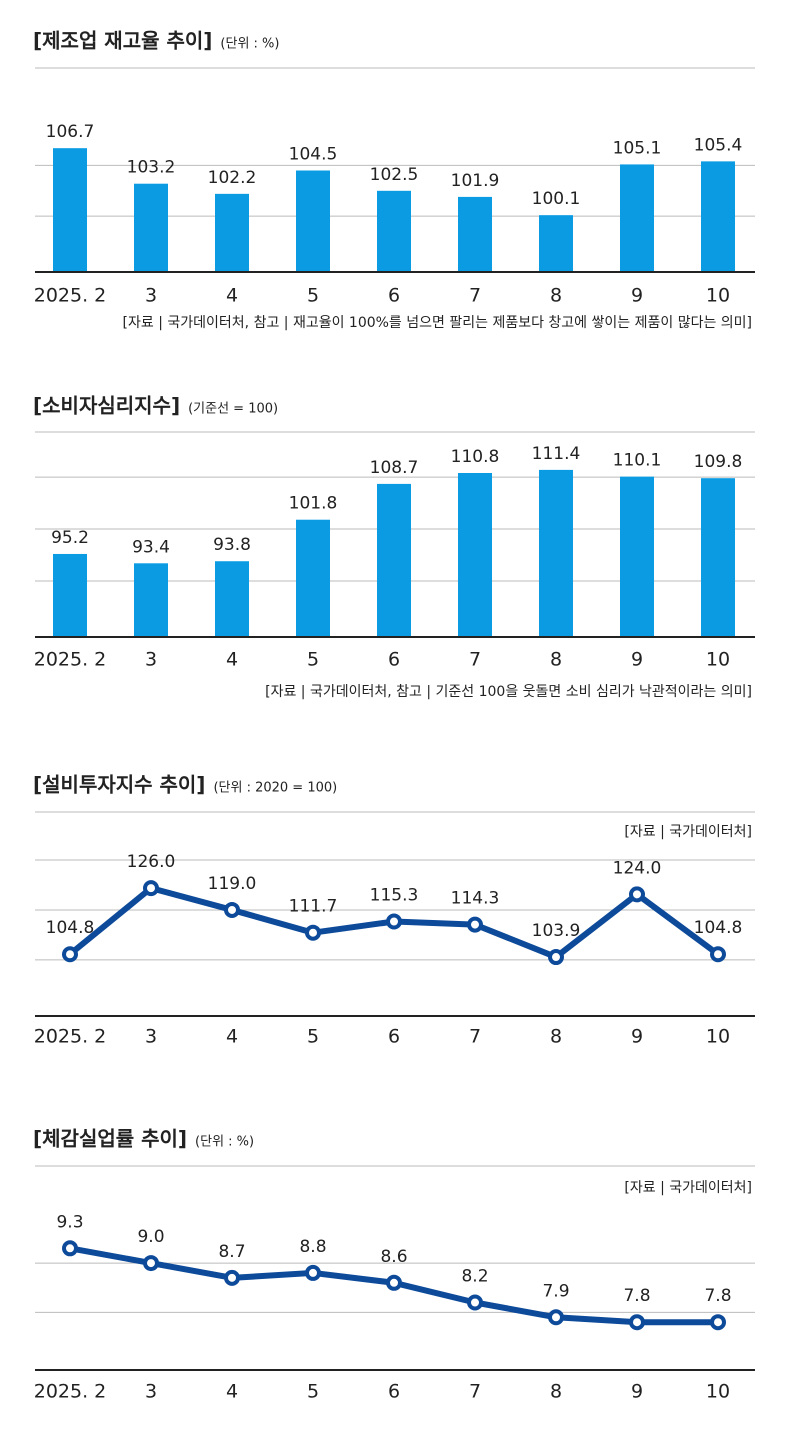 This screenshot has height=1448, width=800. Describe the element at coordinates (637, 868) in the screenshot. I see `data-label: 124.0` at that location.